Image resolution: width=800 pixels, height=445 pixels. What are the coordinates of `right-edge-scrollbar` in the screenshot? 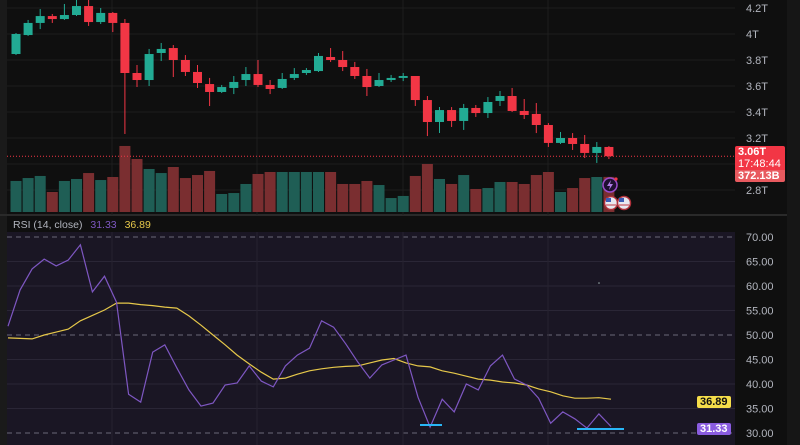 It's located at (793, 222).